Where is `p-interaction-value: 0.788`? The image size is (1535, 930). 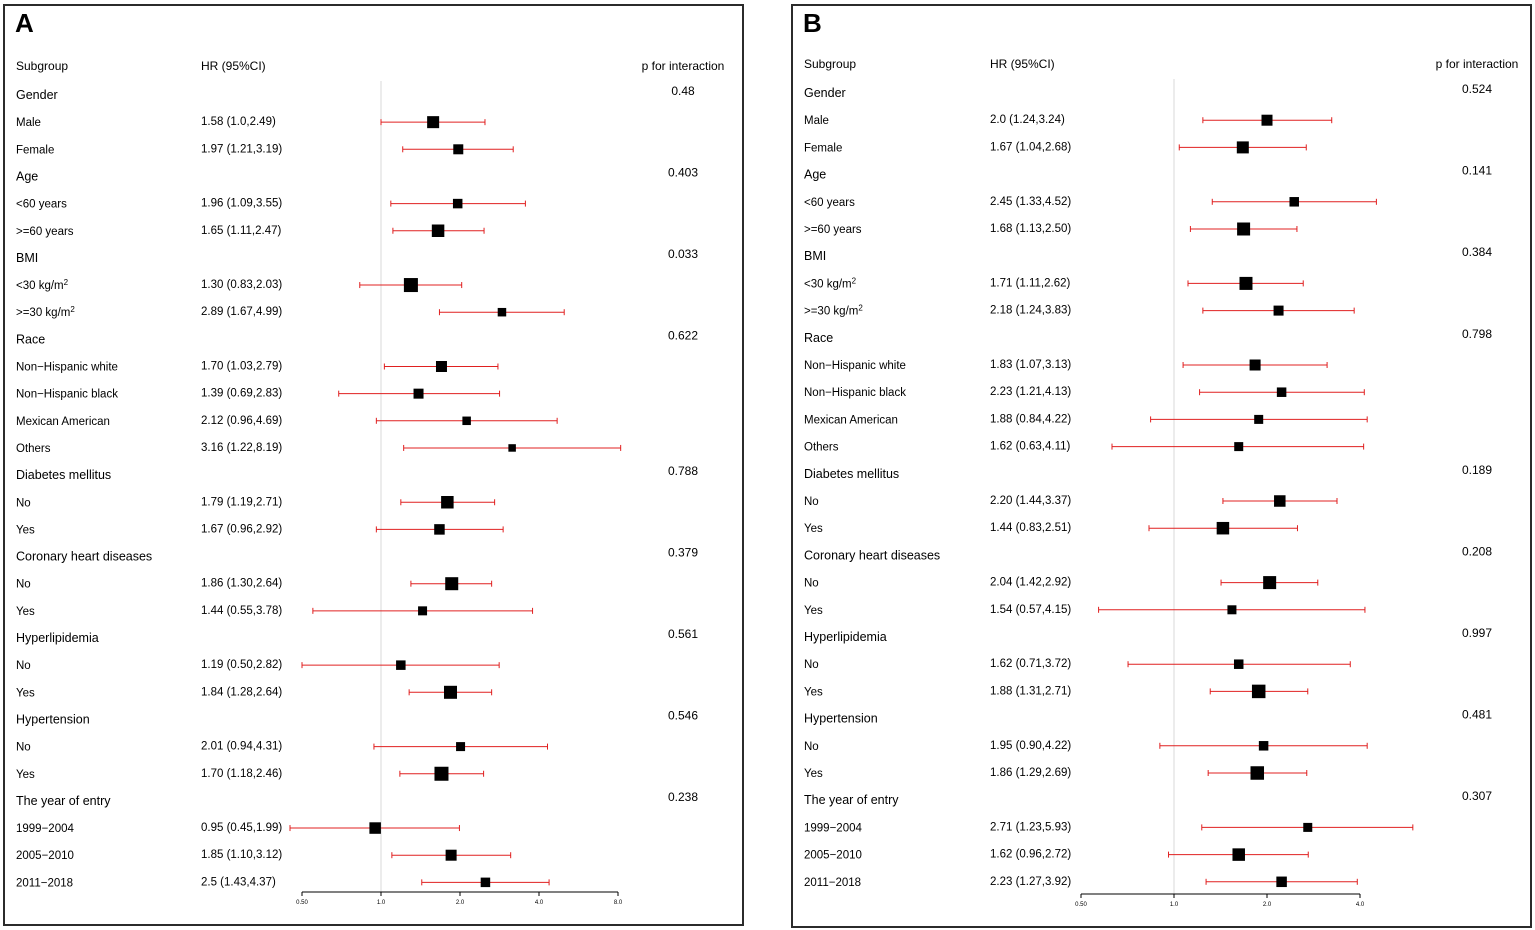 p-interaction-value: 0.788 is located at coordinates (683, 471).